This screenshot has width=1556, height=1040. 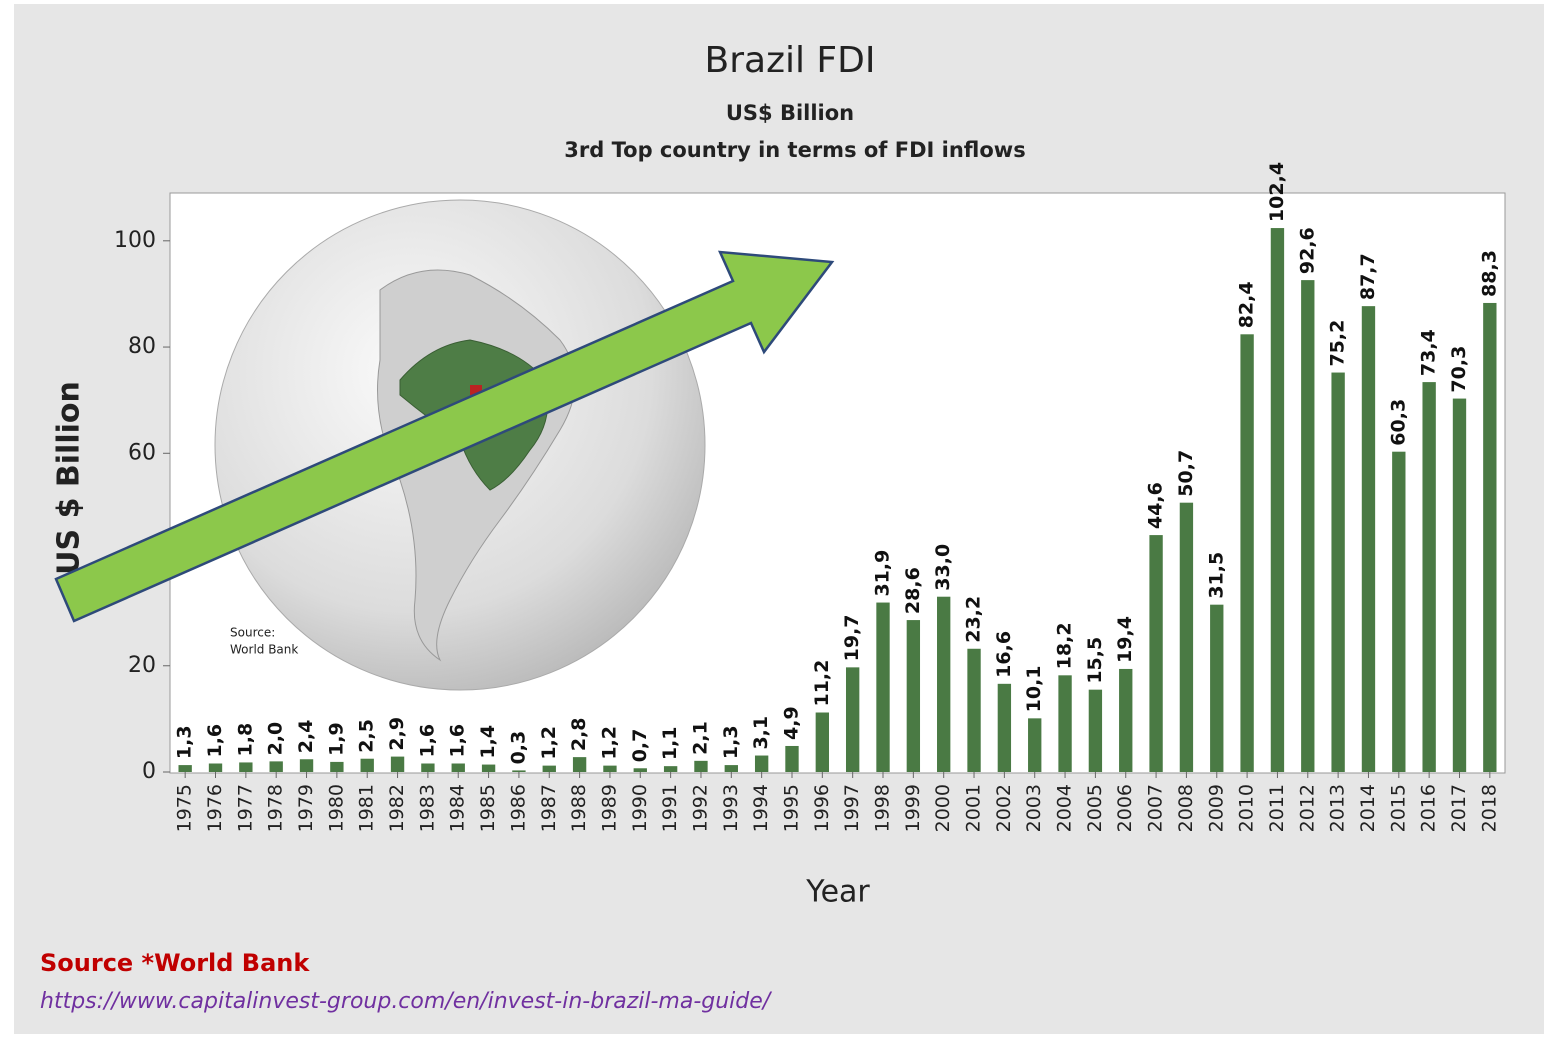 I want to click on value-label: 1,2, so click(x=609, y=743).